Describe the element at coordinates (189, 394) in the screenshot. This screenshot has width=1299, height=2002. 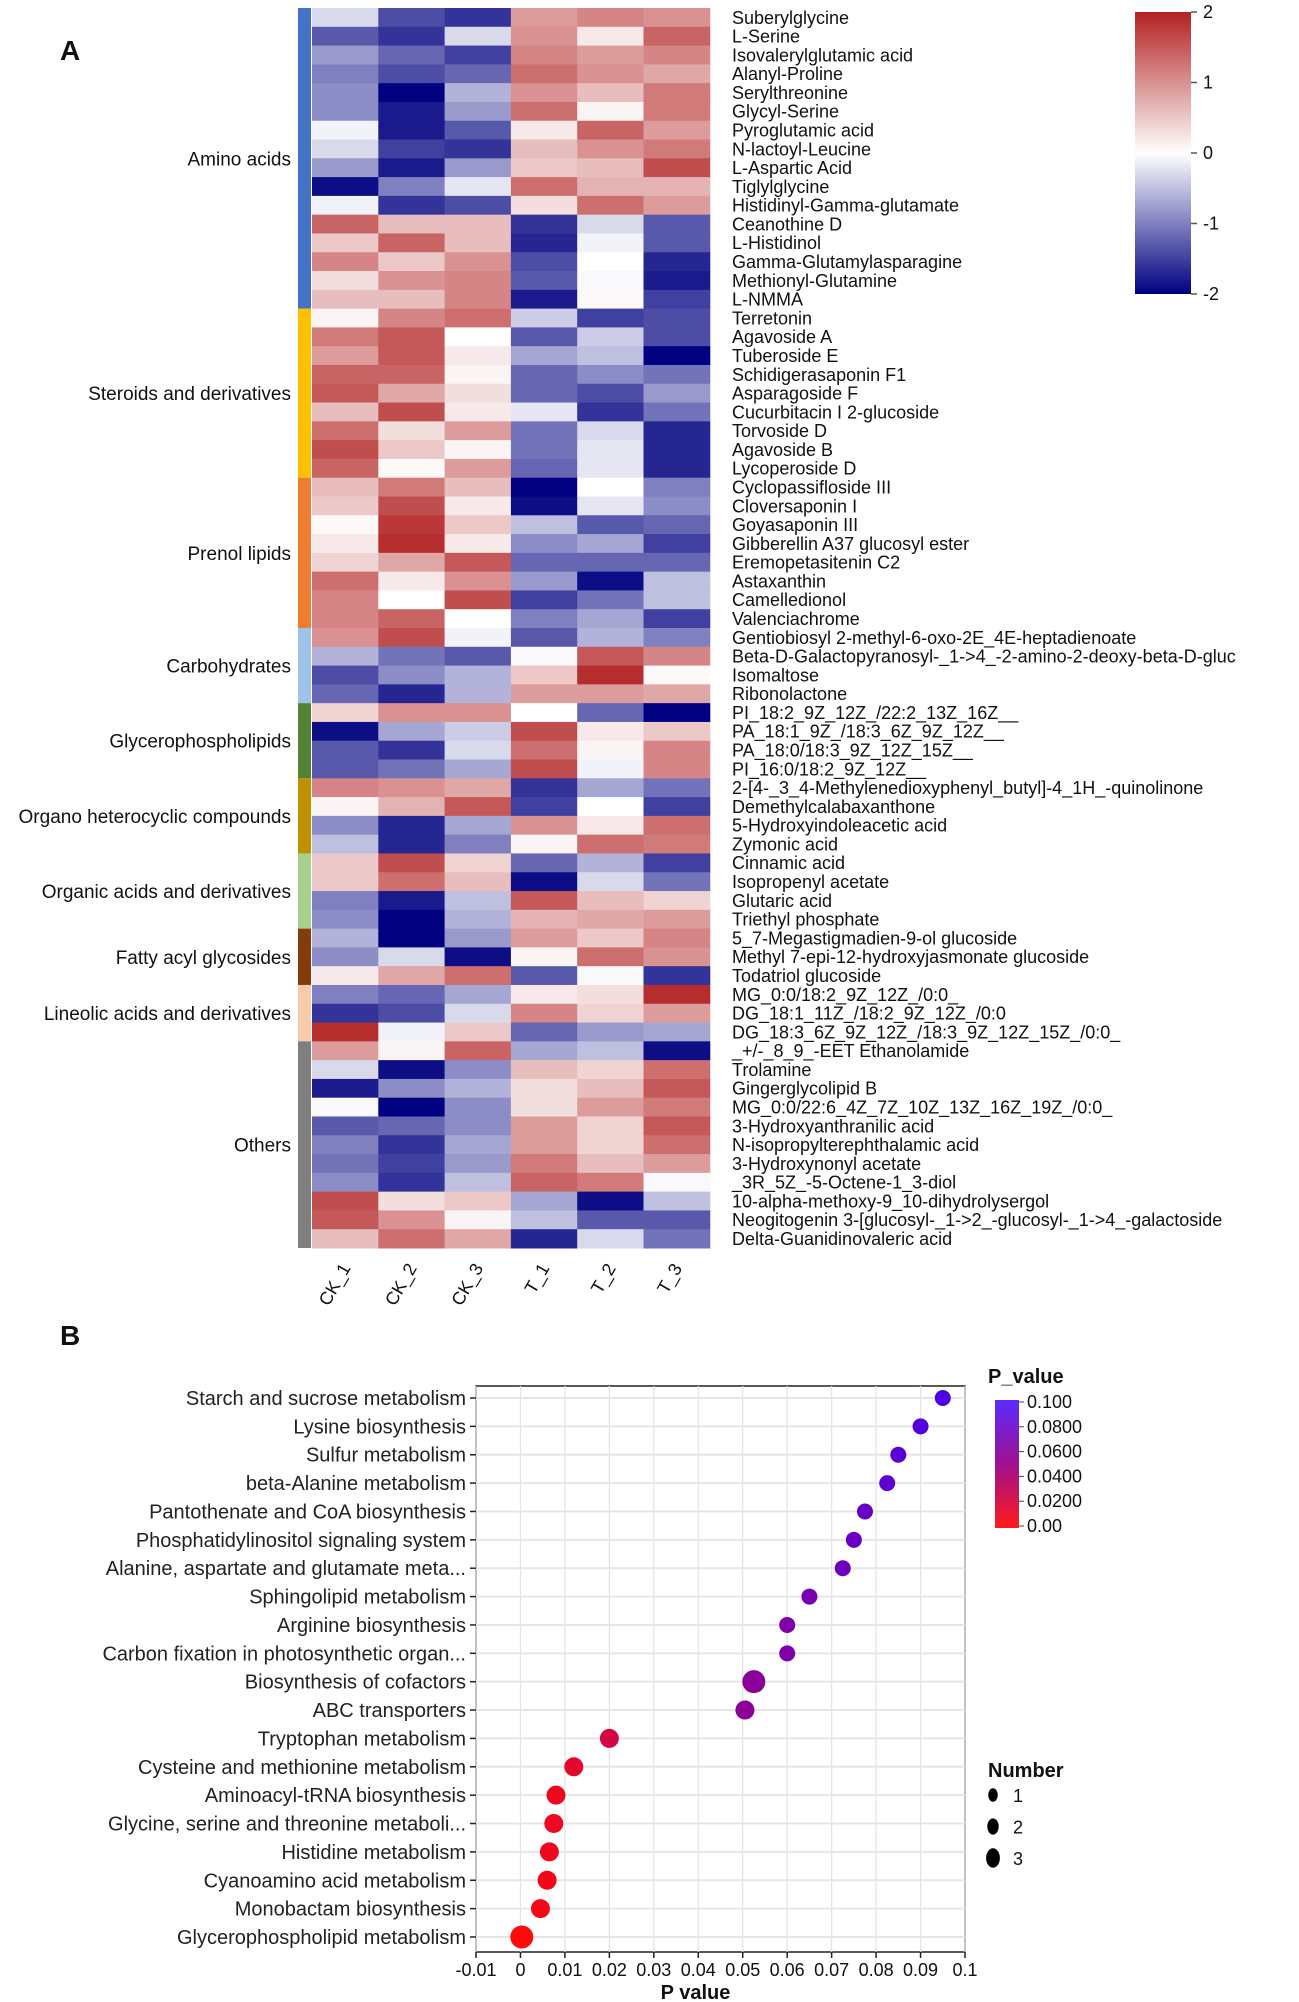
I see `group-label: Steroids and derivatives` at that location.